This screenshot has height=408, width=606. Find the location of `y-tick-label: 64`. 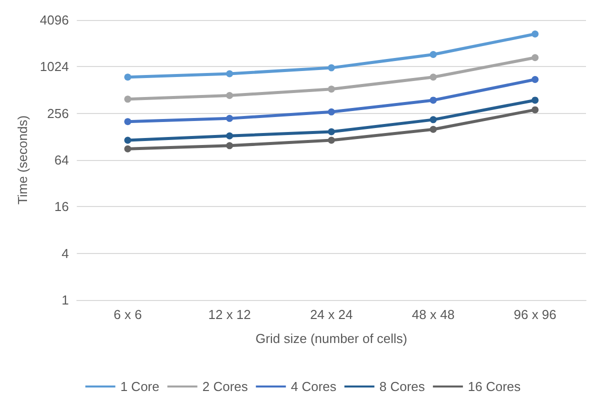

y-tick-label: 64 is located at coordinates (61, 160).